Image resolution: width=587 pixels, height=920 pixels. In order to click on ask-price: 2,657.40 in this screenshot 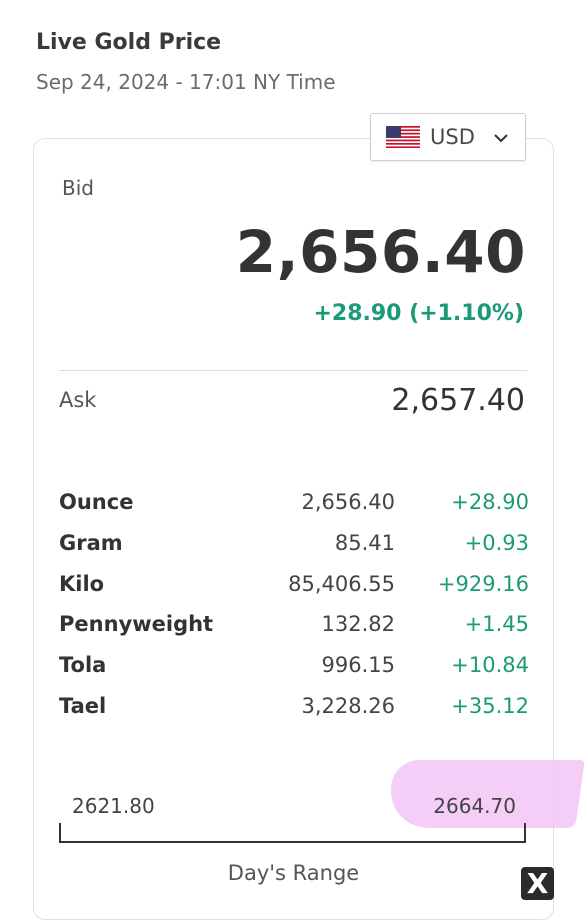, I will do `click(458, 400)`.